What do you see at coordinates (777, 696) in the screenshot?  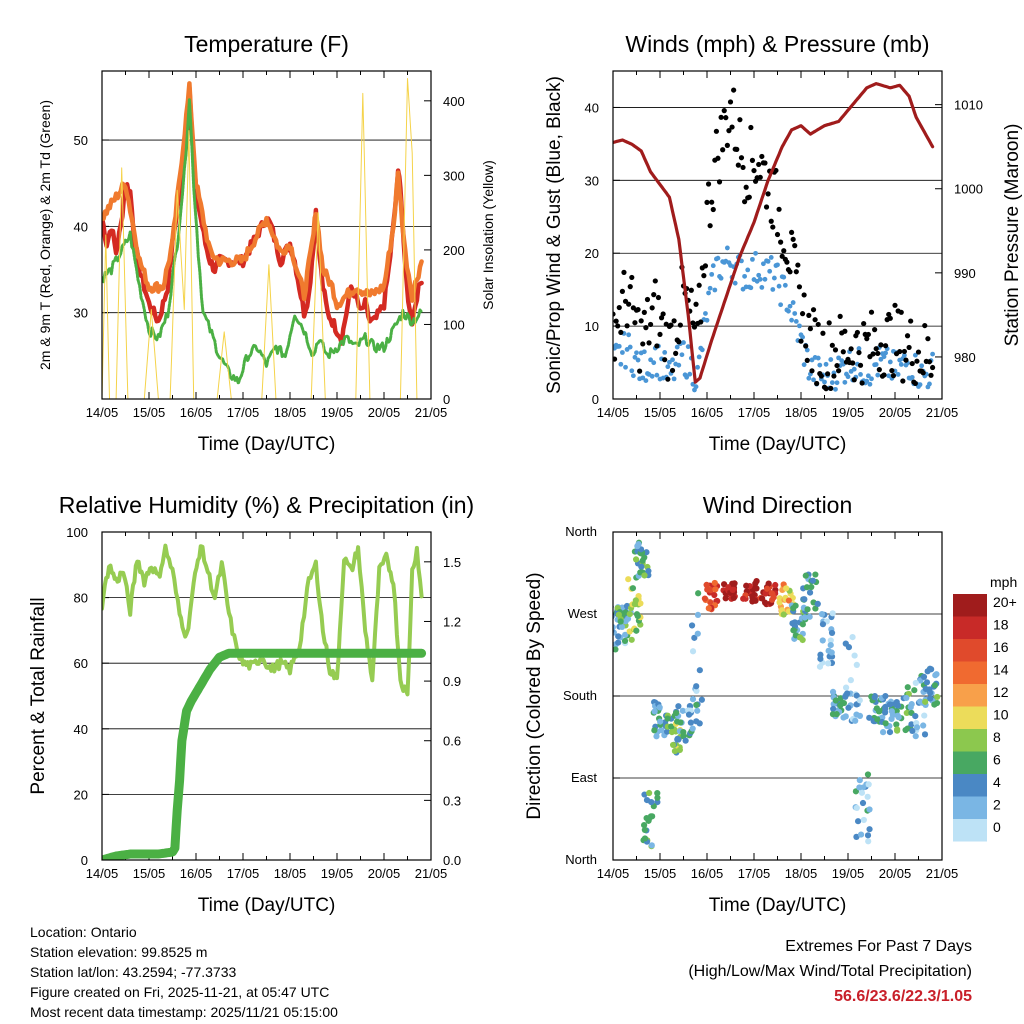 I see `wind-direction-frame` at bounding box center [777, 696].